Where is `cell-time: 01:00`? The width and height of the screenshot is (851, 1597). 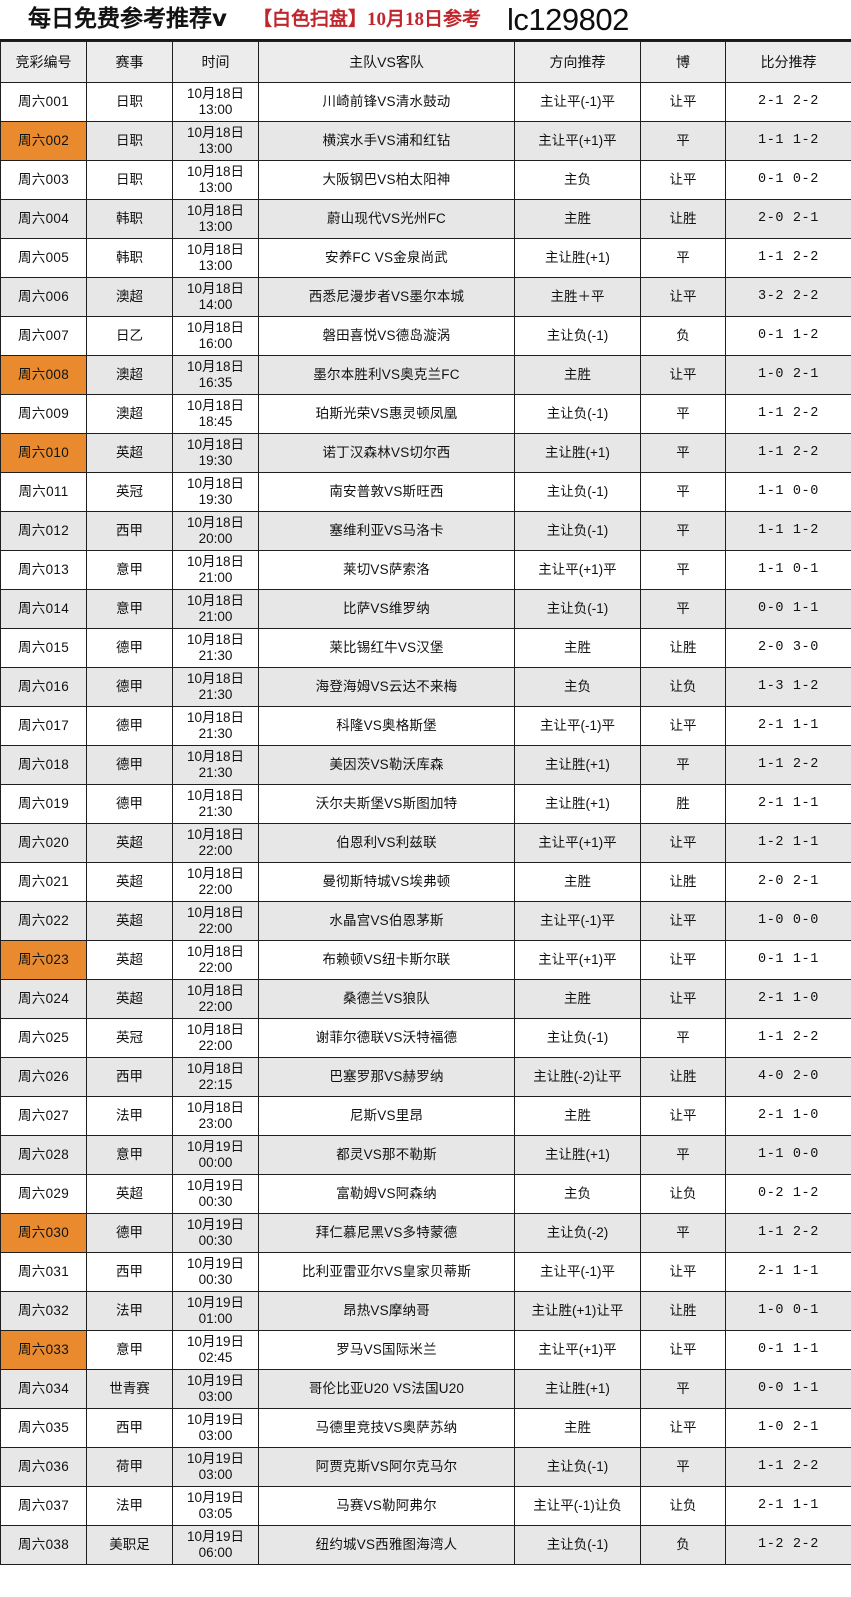 cell-time: 01:00 is located at coordinates (215, 1318).